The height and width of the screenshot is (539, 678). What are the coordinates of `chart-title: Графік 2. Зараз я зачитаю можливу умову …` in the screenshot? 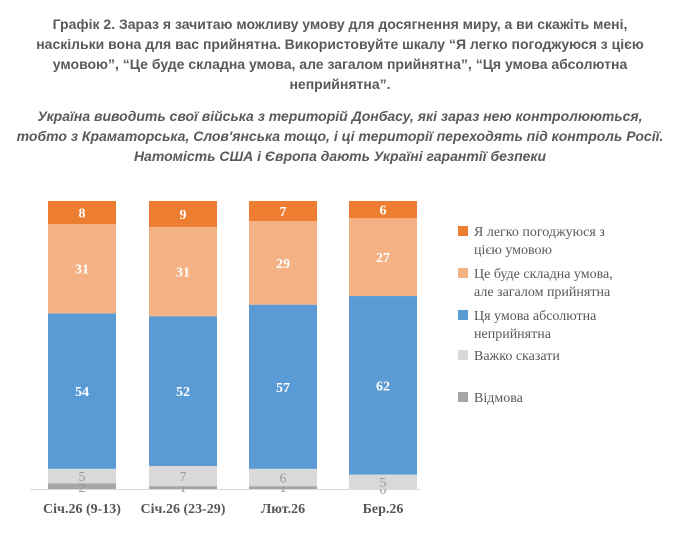 It's located at (340, 54).